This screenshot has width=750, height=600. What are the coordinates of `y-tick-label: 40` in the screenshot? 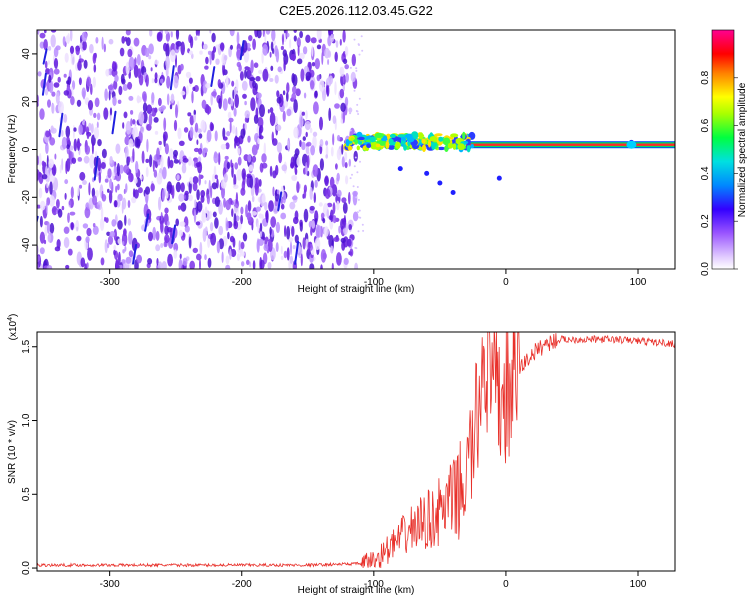 It's located at (26, 54).